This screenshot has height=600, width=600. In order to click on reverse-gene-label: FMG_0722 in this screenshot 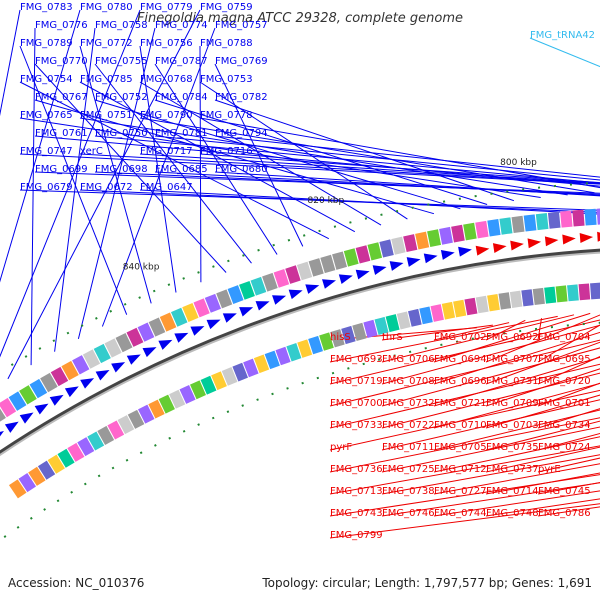, I will do `click(408, 425)`.